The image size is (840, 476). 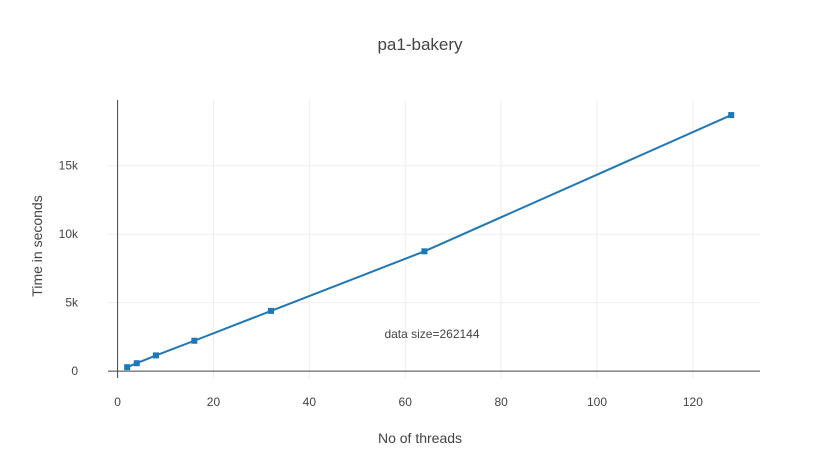 What do you see at coordinates (74, 371) in the screenshot?
I see `y-tick-label: 0` at bounding box center [74, 371].